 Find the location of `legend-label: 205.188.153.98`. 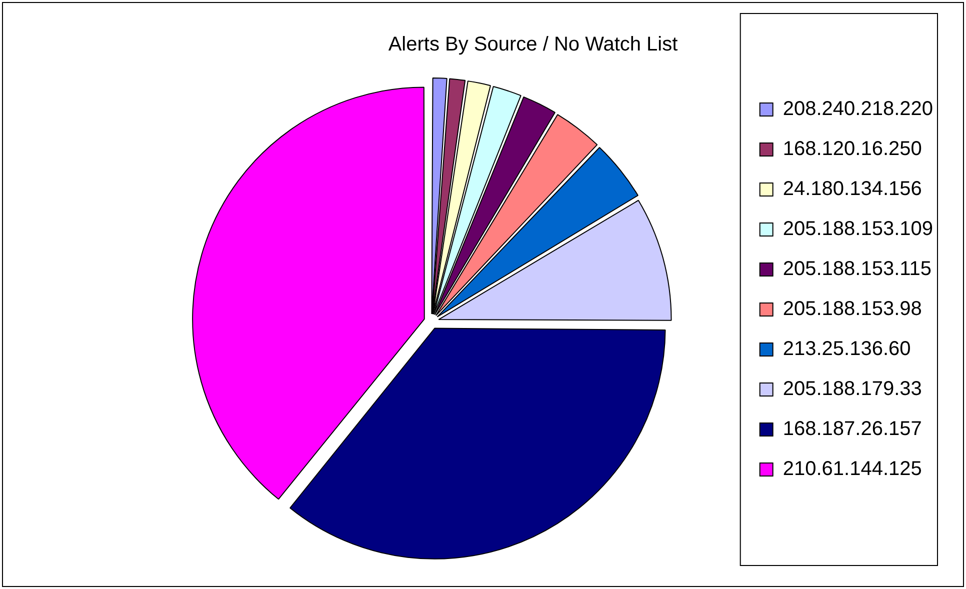

legend-label: 205.188.153.98 is located at coordinates (852, 309).